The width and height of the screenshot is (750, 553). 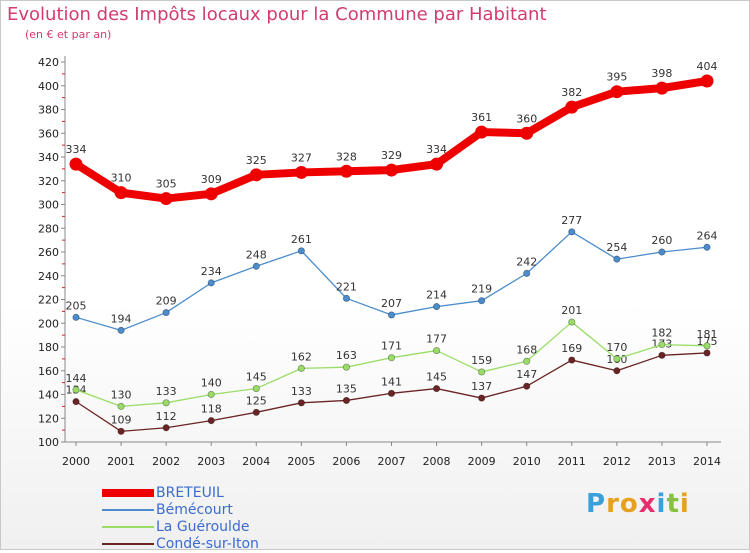 I want to click on y-tick-label: 100, so click(x=48, y=442).